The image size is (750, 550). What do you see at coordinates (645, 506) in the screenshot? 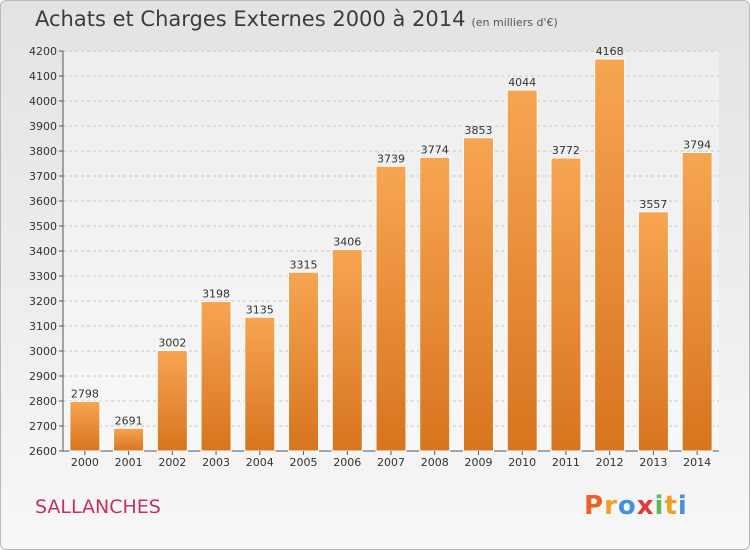
I see `logo-letter: x` at bounding box center [645, 506].